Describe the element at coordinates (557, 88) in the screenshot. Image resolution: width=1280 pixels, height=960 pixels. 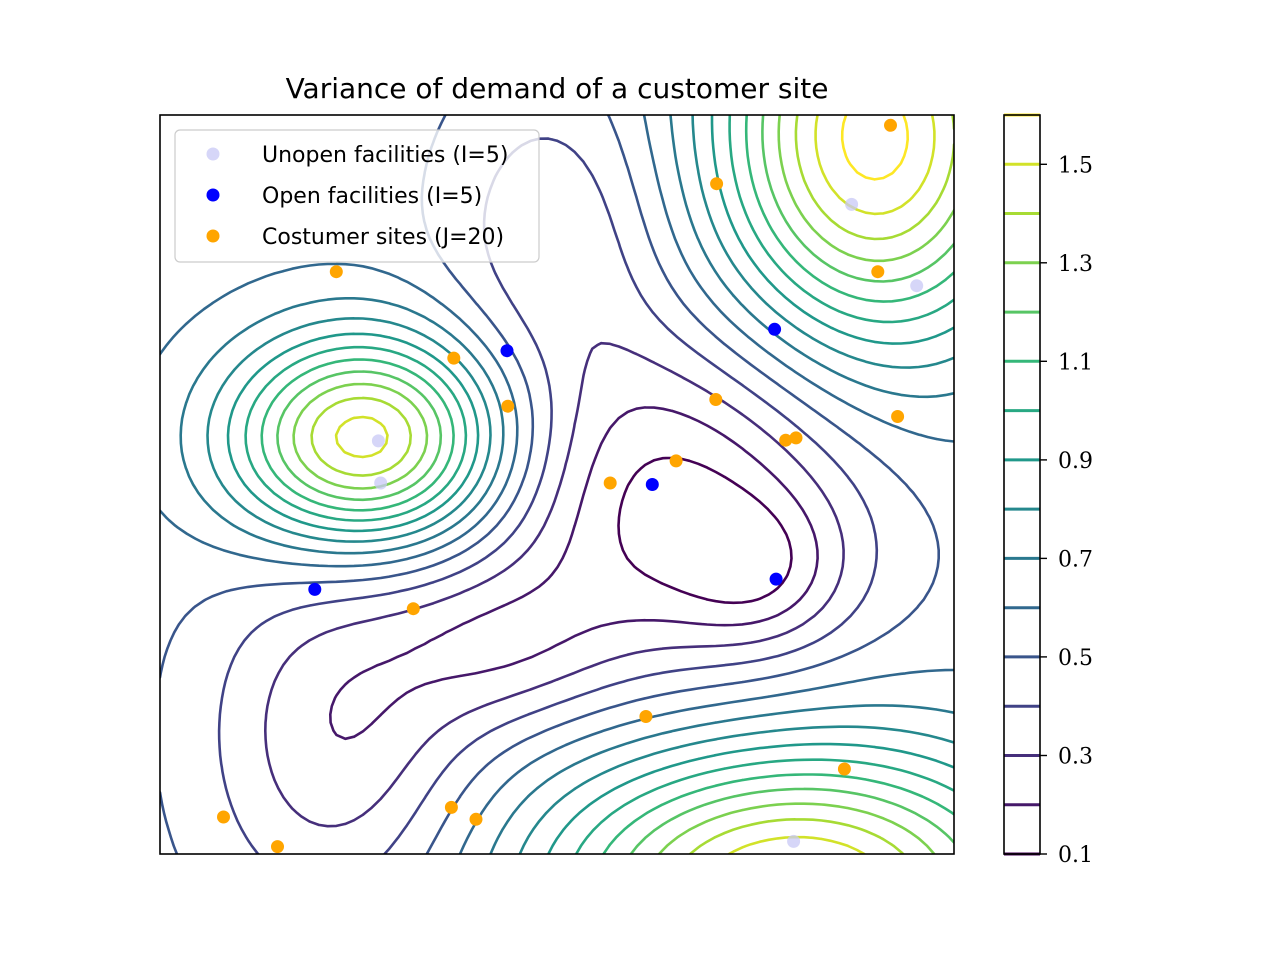
I see `chart-title: Variance of demand of a customer site` at that location.